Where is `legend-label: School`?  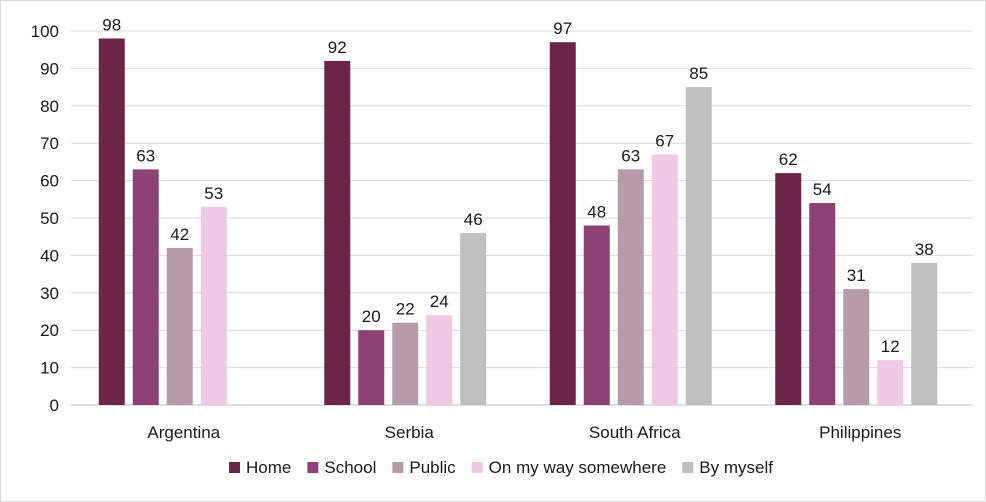
legend-label: School is located at coordinates (350, 467).